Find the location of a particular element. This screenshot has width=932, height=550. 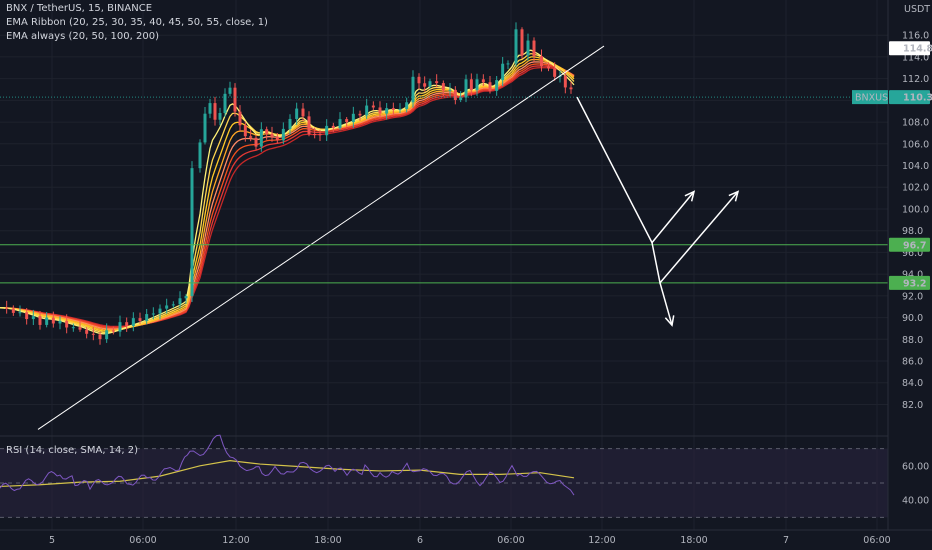

price-tick-13: 90.0 is located at coordinates (912, 318).